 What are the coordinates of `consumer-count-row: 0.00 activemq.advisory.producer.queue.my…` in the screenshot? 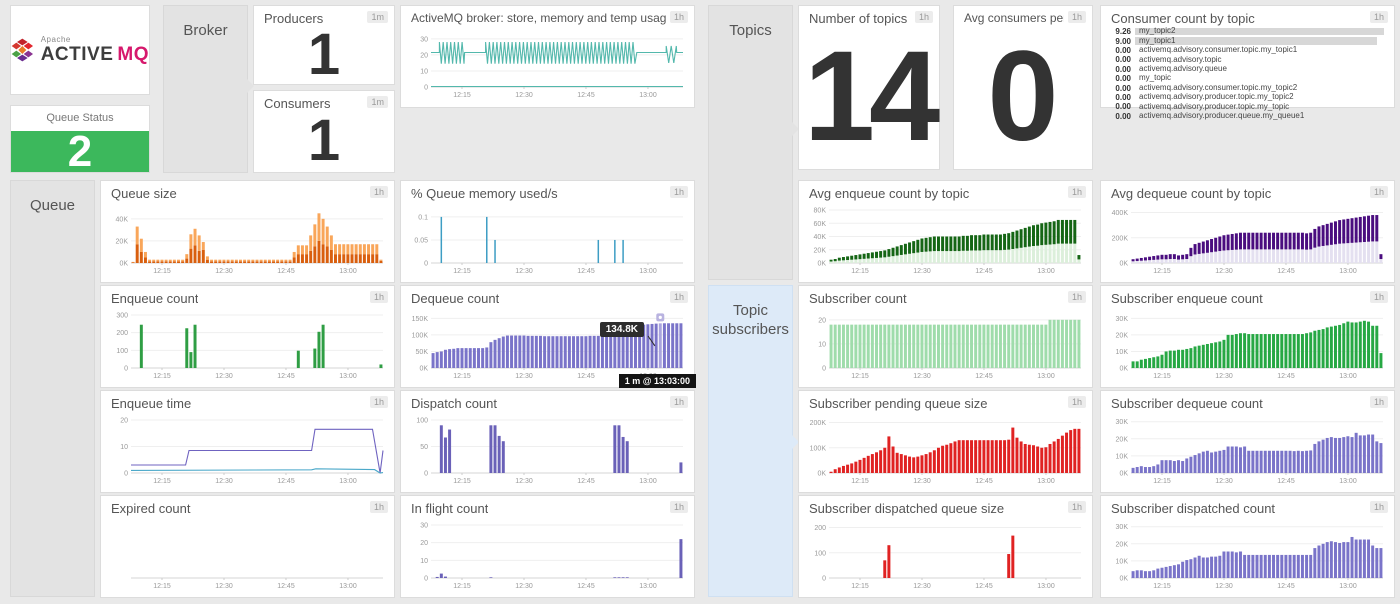 It's located at (1246, 116).